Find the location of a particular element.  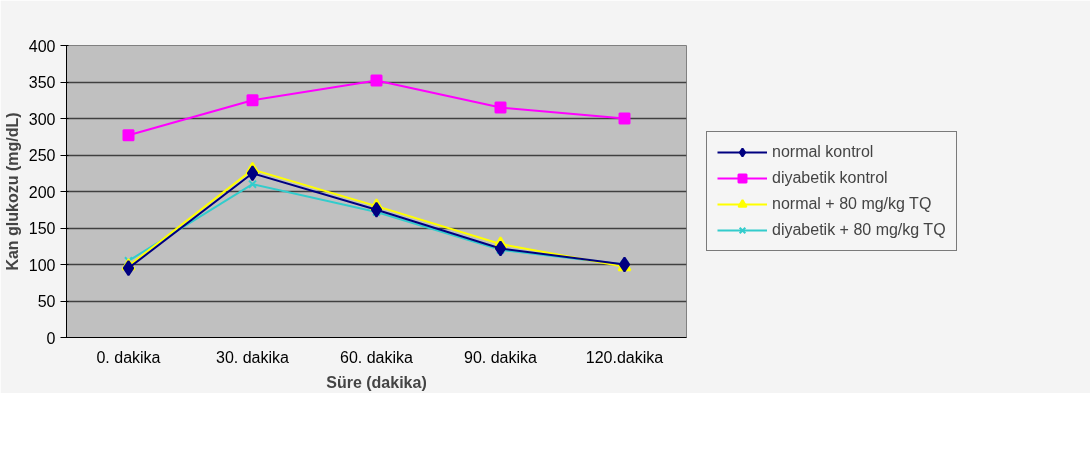

y-tick-label: 50 is located at coordinates (46, 301).